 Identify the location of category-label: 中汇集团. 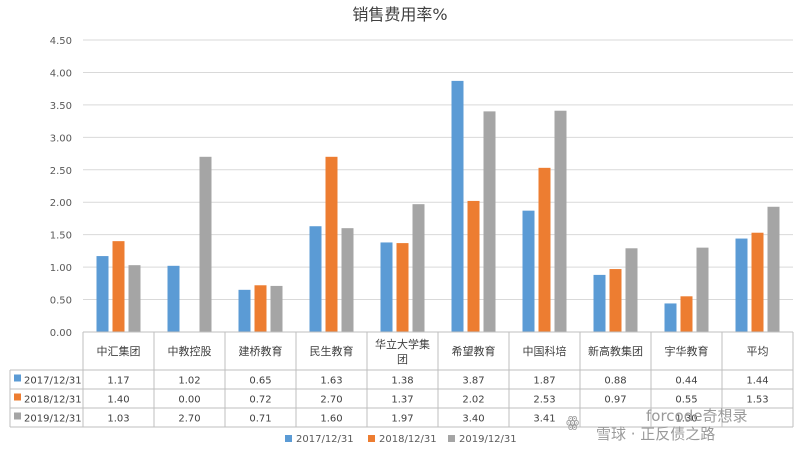
(119, 351).